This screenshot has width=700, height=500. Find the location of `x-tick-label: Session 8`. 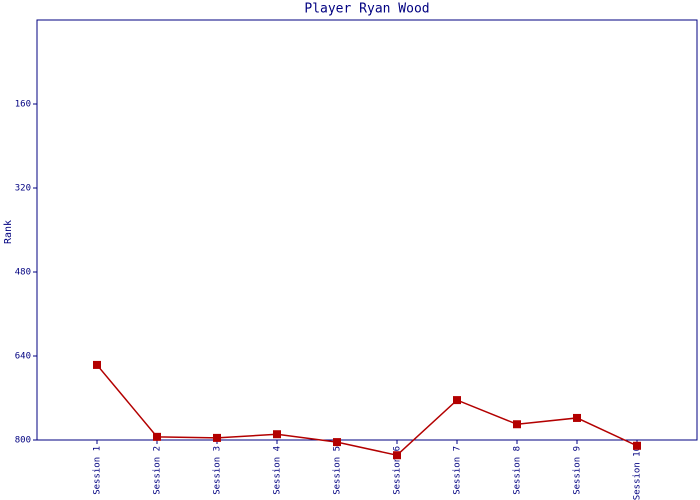

x-tick-label: Session 8 is located at coordinates (518, 470).